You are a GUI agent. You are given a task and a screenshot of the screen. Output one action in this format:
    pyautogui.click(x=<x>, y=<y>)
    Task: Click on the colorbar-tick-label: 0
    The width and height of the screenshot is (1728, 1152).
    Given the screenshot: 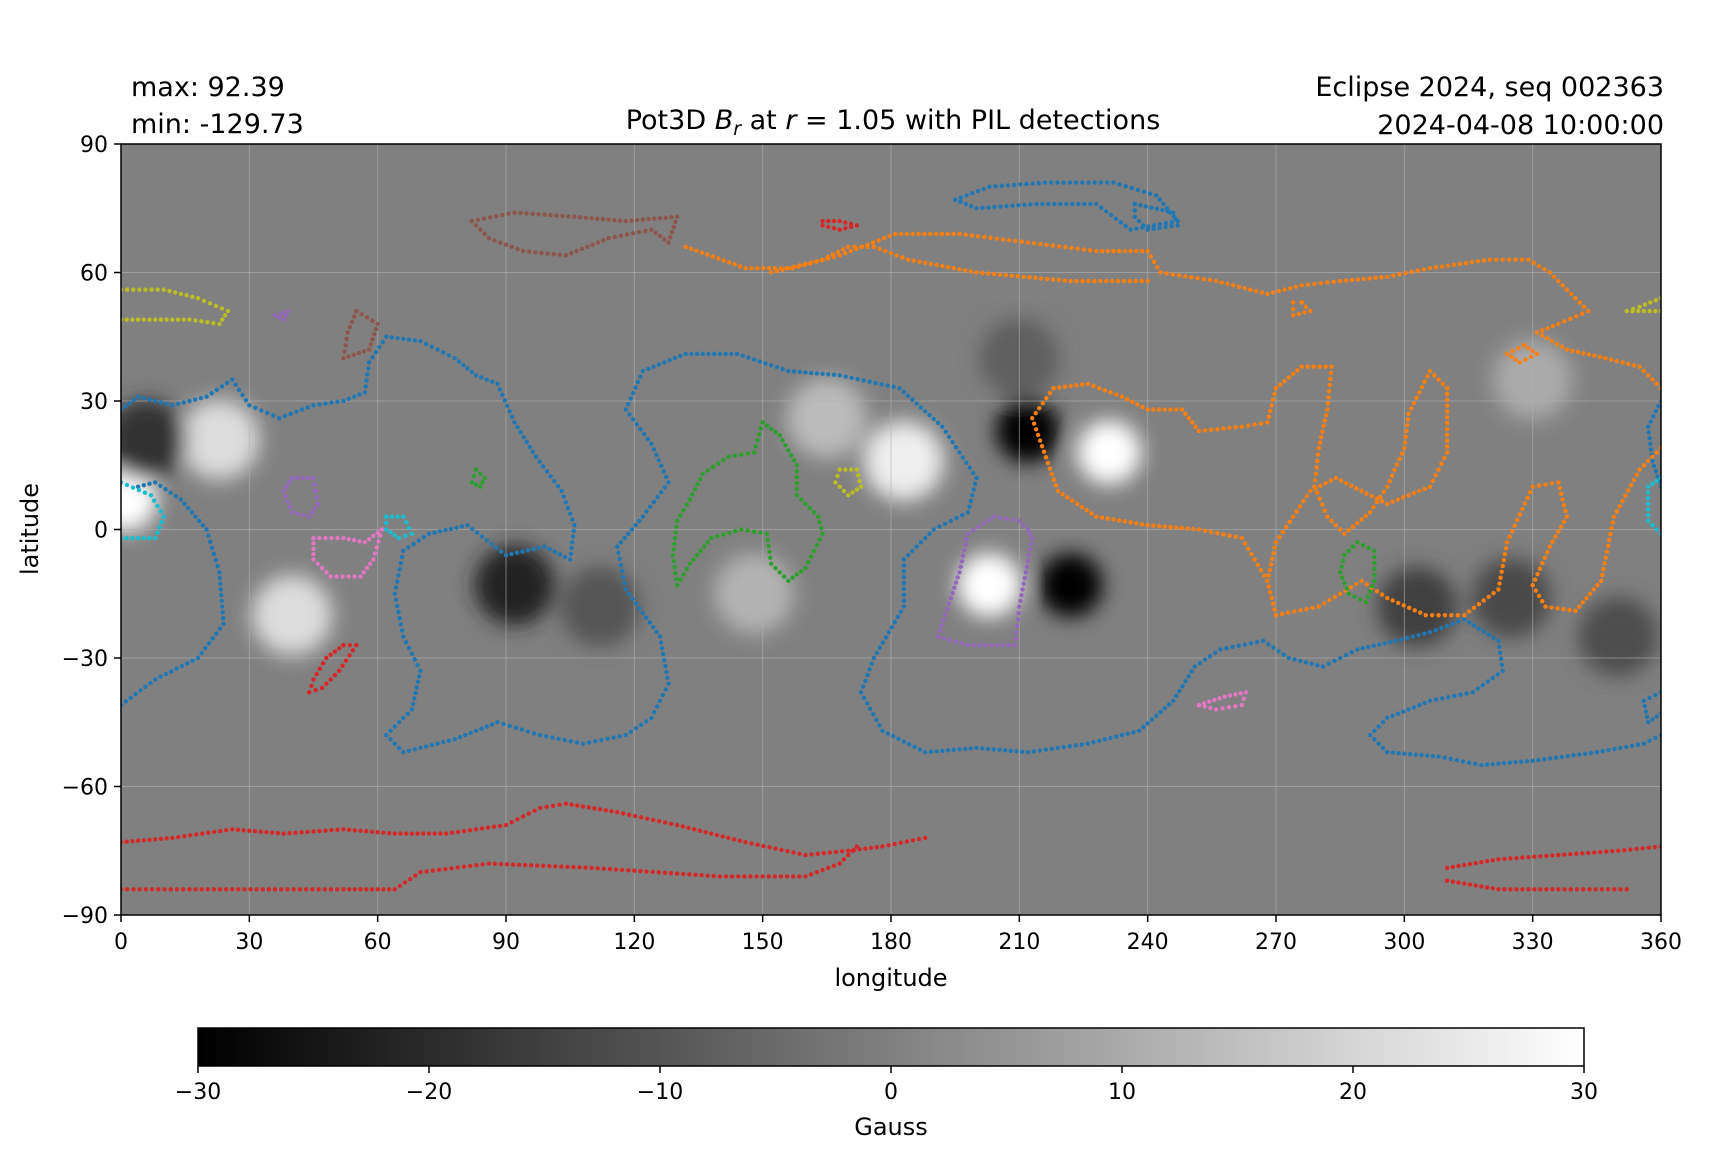 What is the action you would take?
    pyautogui.click(x=891, y=1092)
    